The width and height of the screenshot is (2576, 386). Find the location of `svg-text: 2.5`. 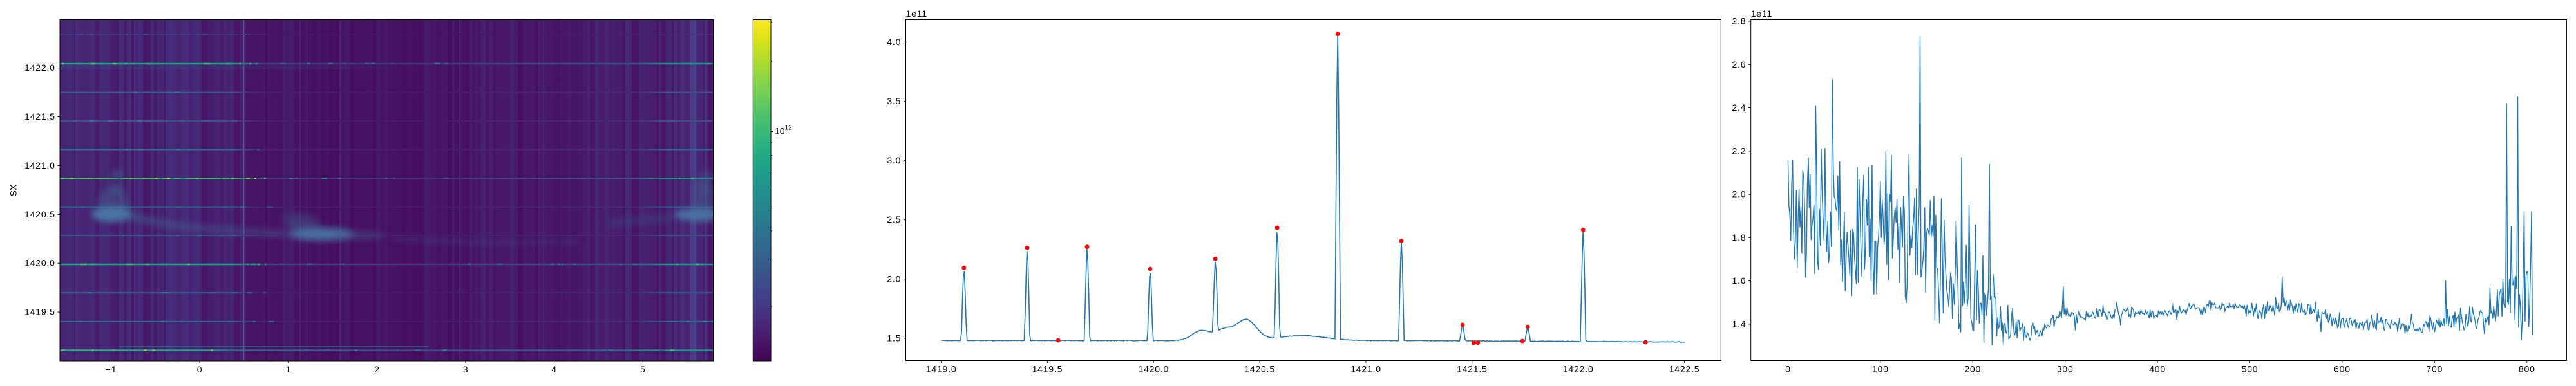

svg-text: 2.5 is located at coordinates (894, 219).